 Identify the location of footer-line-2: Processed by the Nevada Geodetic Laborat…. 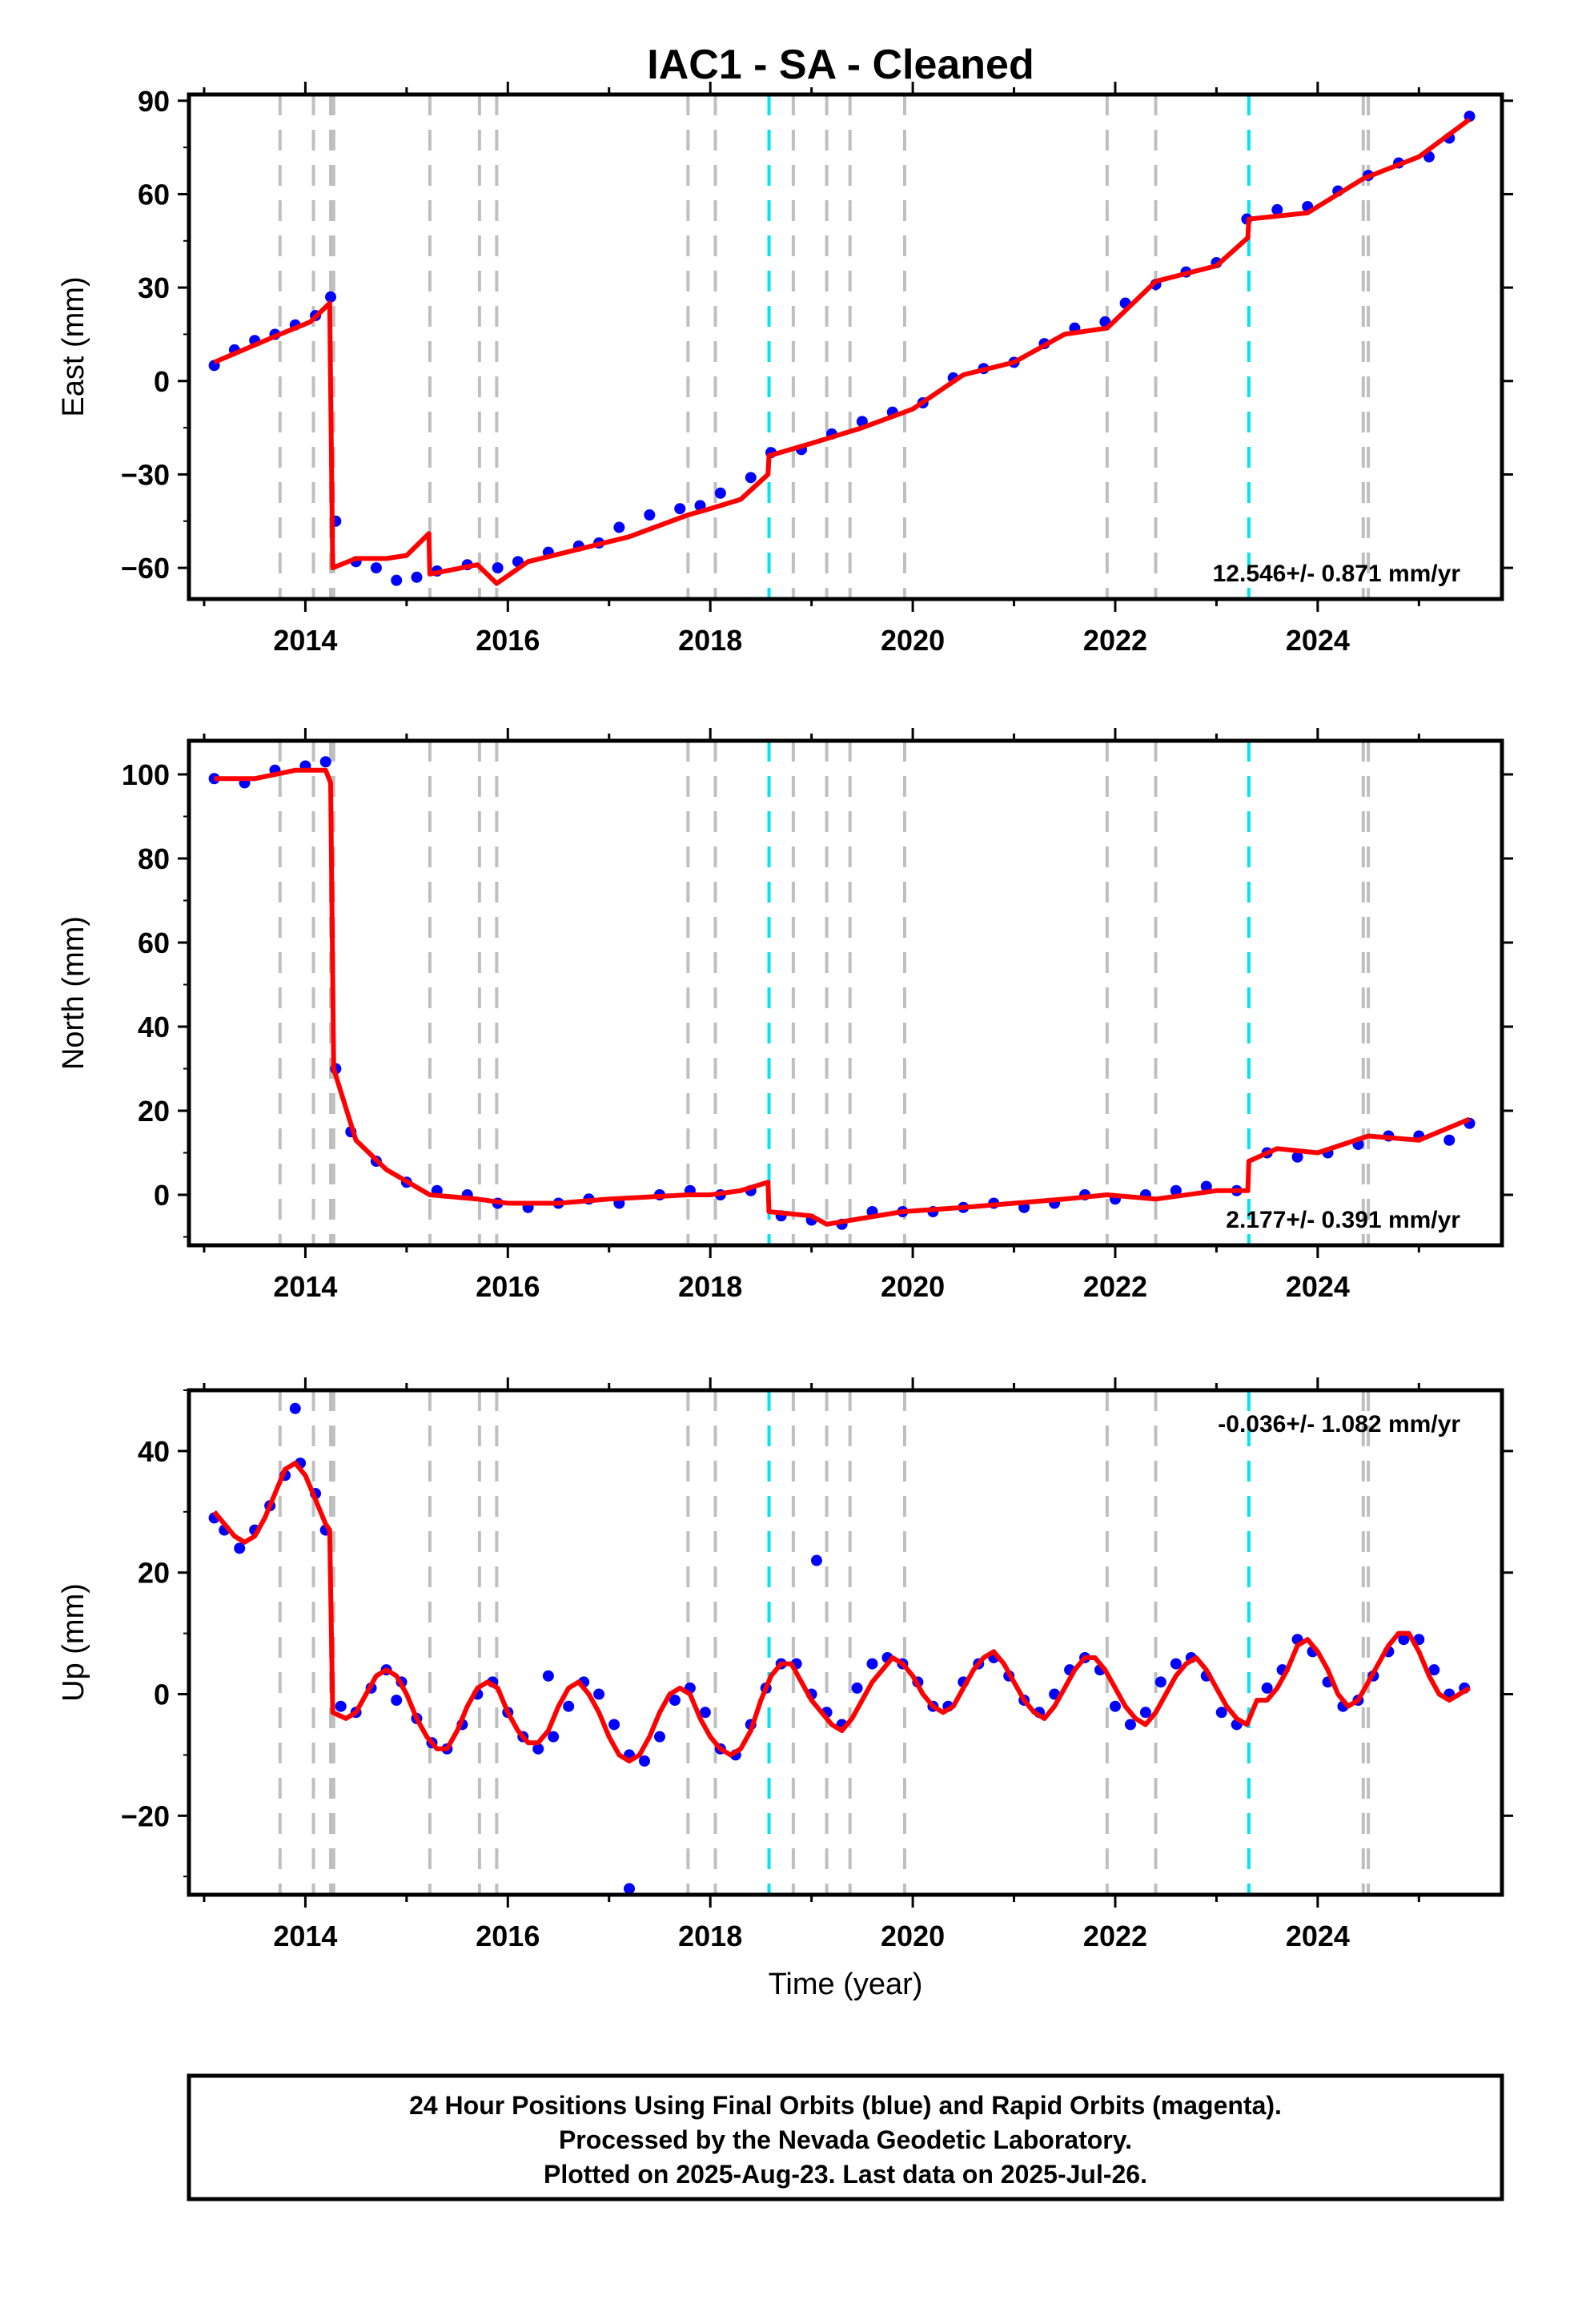
(846, 2139).